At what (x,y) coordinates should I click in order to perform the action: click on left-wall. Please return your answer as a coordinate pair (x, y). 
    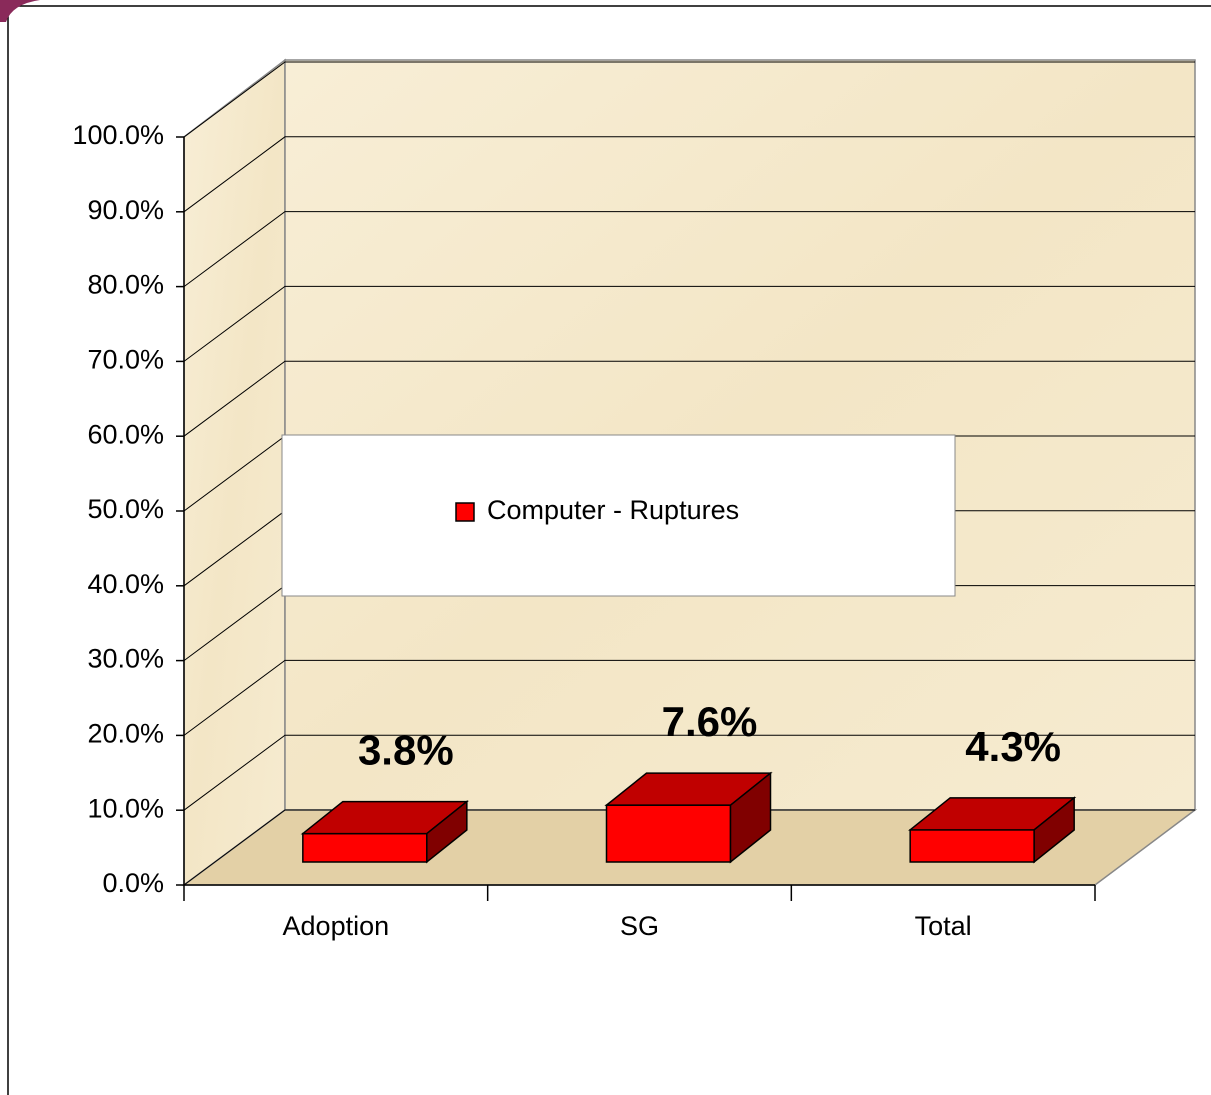
    Looking at the image, I should click on (234, 472).